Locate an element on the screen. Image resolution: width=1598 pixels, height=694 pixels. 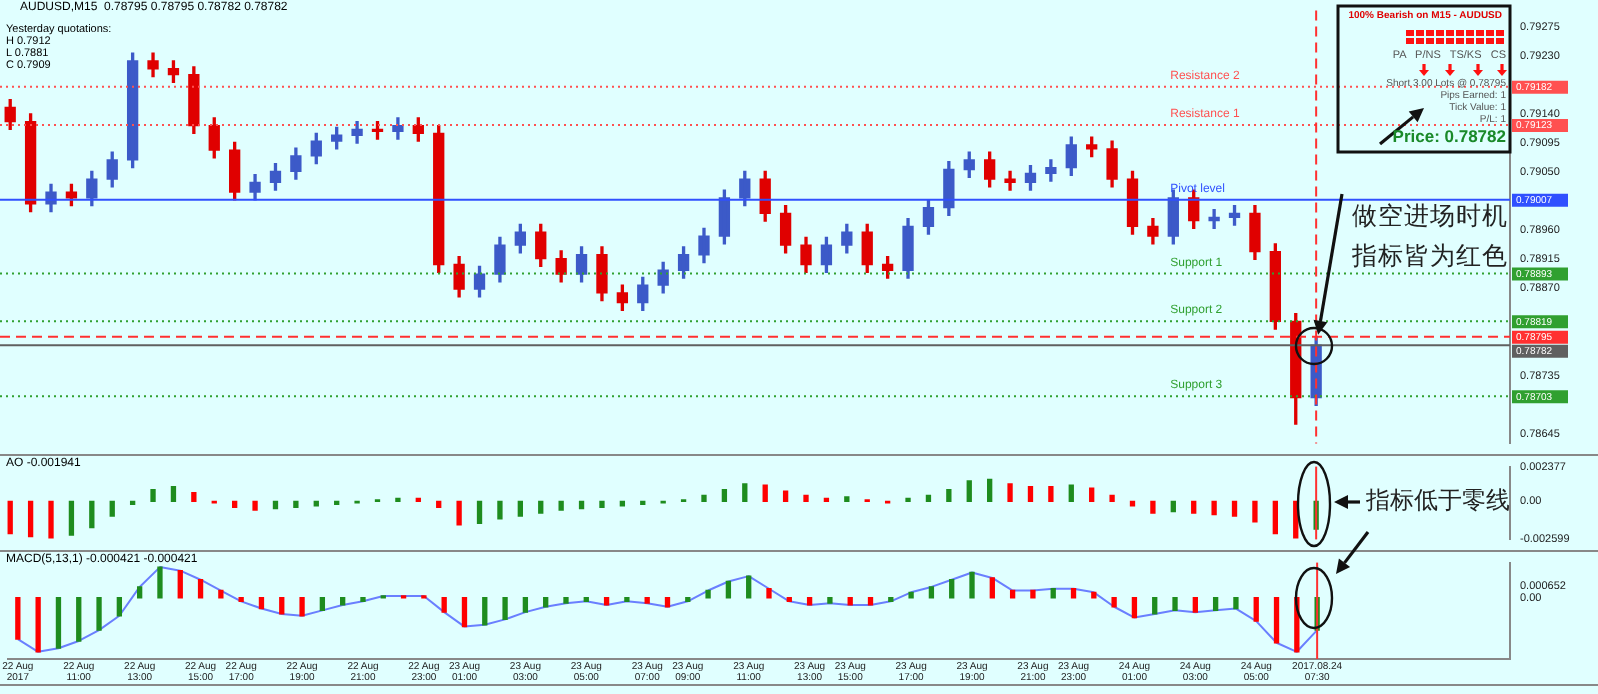
annotation: Price: 0.78782 is located at coordinates (1448, 136).